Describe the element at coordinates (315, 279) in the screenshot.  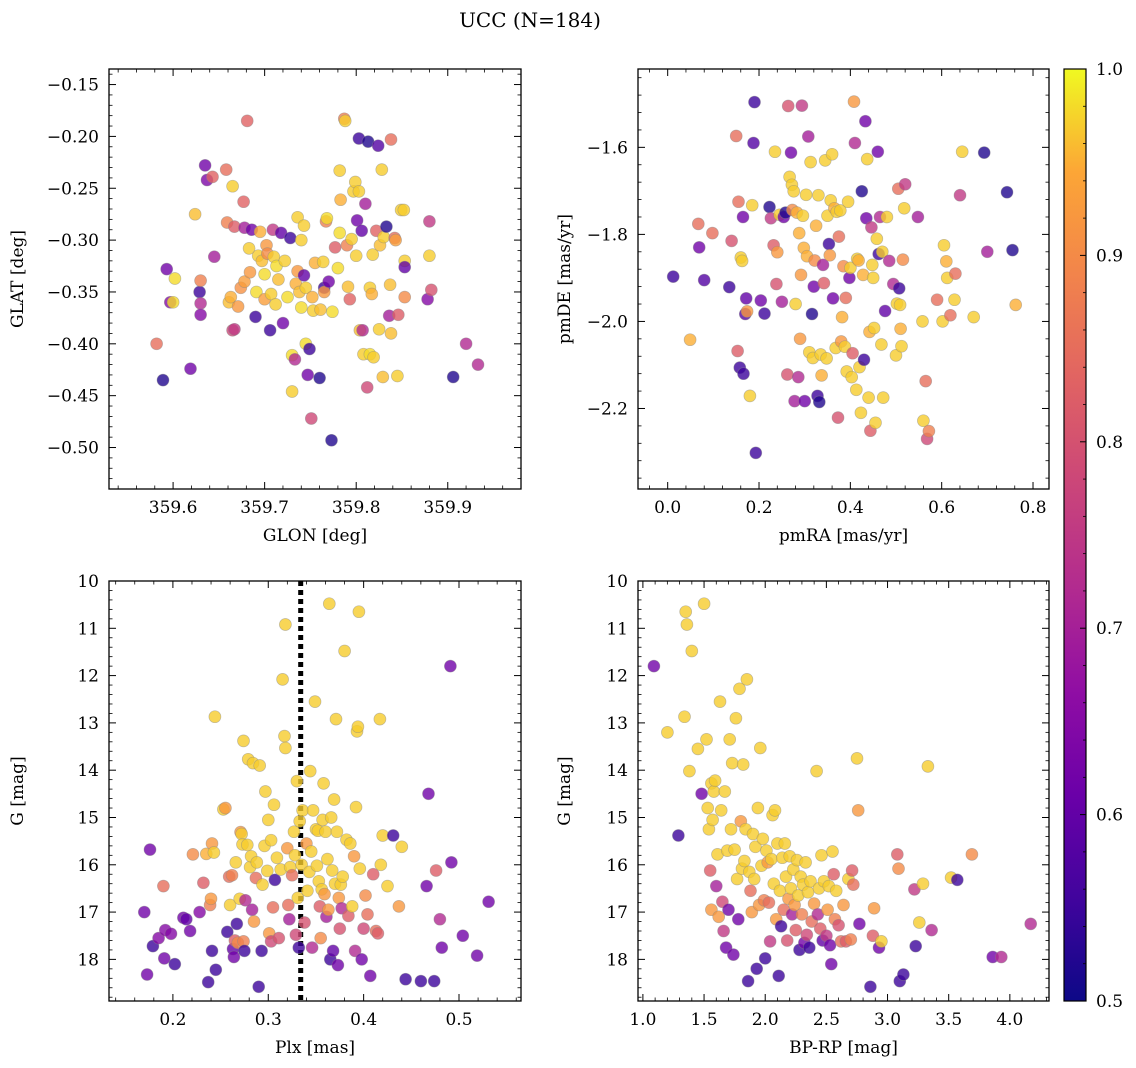
I see `axes-frame` at that location.